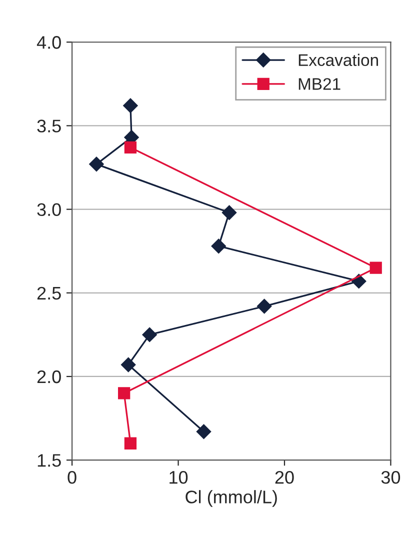 This screenshot has height=540, width=407. What do you see at coordinates (319, 84) in the screenshot?
I see `legend-label: MB21` at bounding box center [319, 84].